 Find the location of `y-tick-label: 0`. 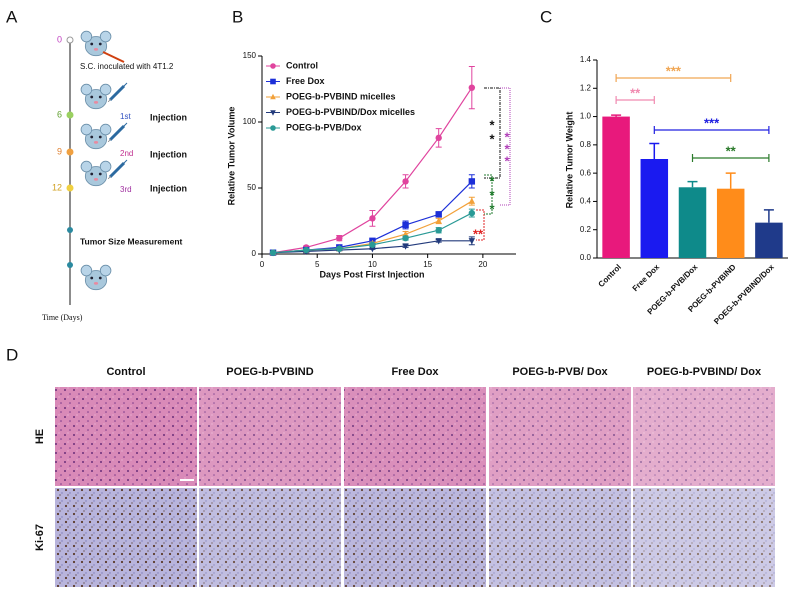

y-tick-label: 0 is located at coordinates (254, 253).